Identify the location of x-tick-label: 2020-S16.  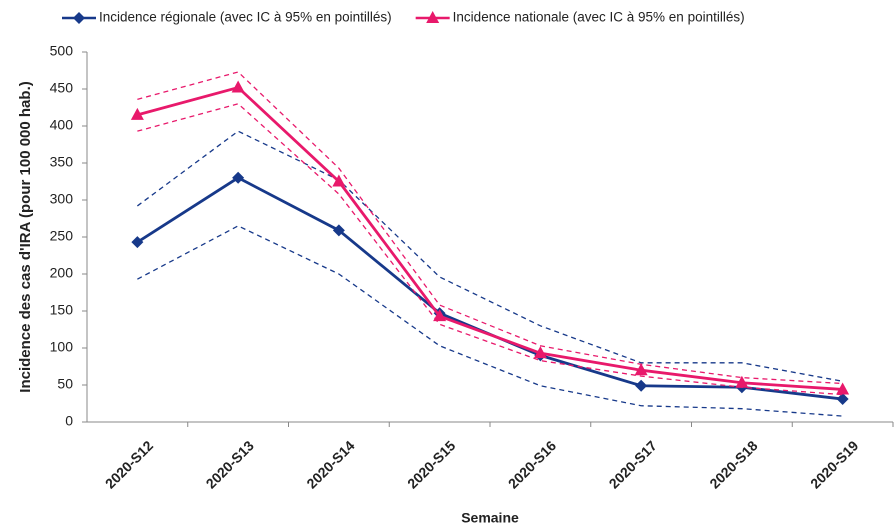
(532, 464).